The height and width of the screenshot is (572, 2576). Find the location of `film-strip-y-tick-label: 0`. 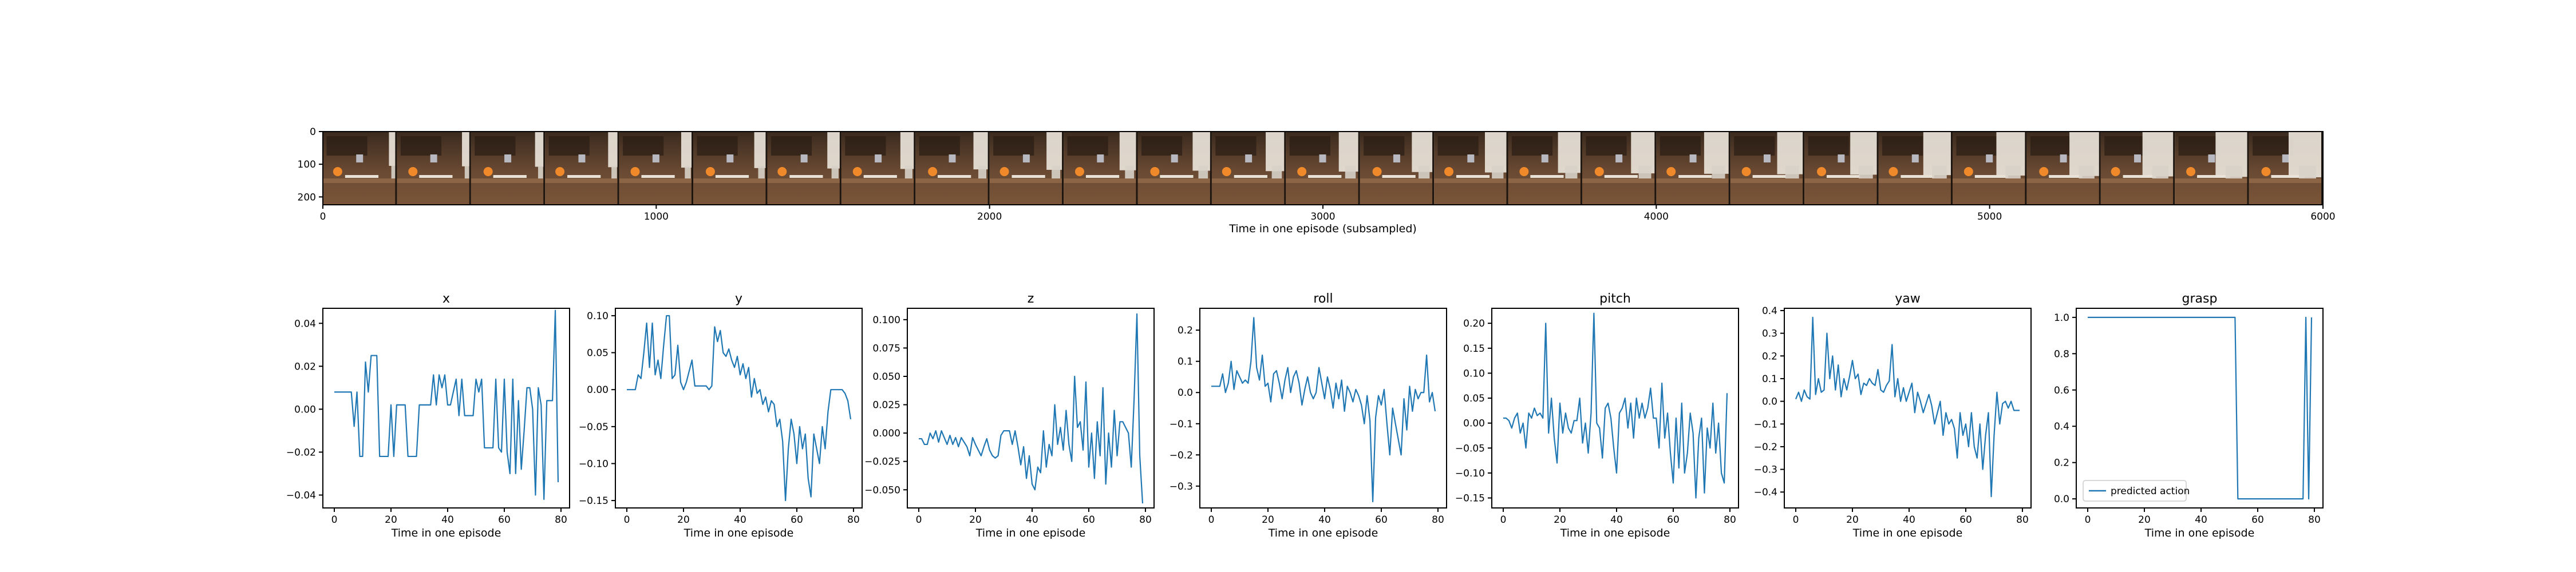

film-strip-y-tick-label: 0 is located at coordinates (313, 132).